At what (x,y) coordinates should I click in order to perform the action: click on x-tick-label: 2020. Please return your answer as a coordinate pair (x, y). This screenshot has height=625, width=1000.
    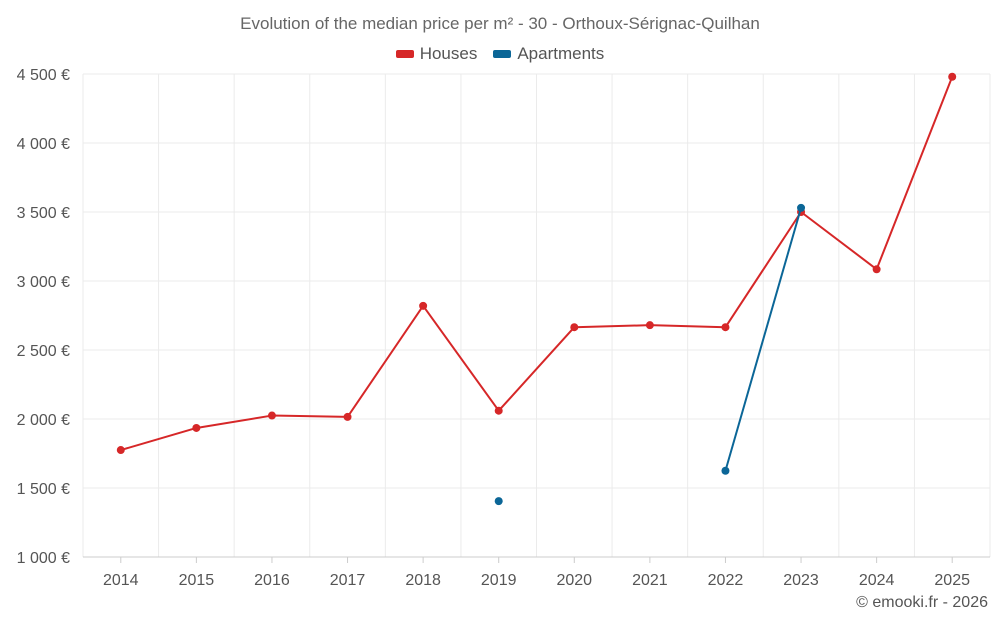
    Looking at the image, I should click on (574, 580).